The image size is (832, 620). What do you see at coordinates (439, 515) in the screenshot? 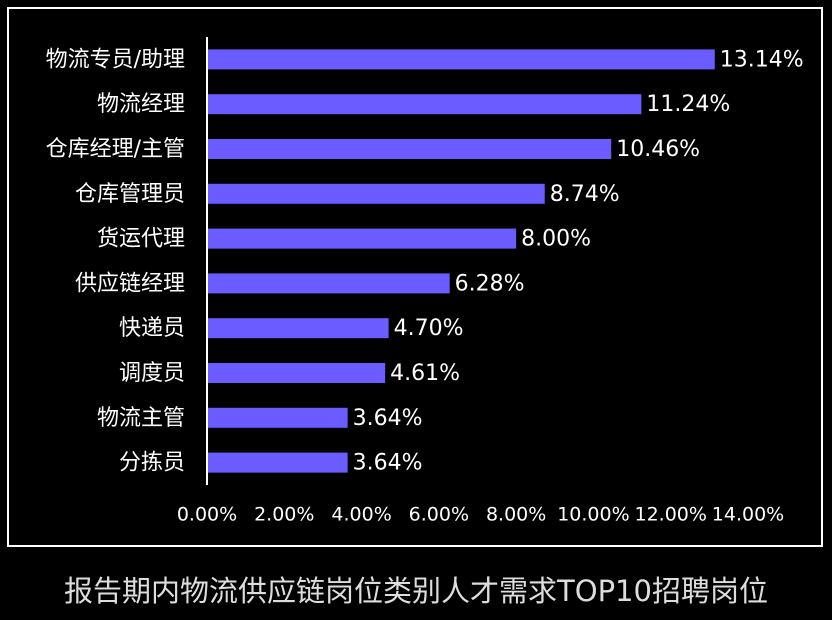
I see `x-tick-label: 6.00%` at bounding box center [439, 515].